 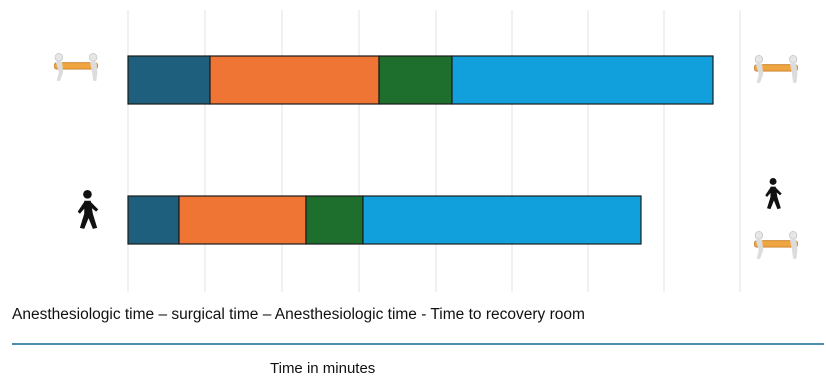 I want to click on time-axis-line, so click(x=418, y=344).